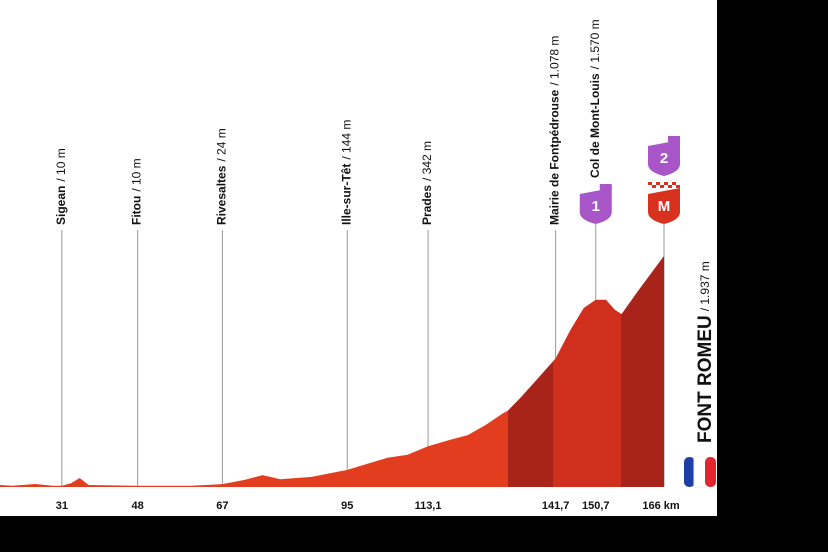  What do you see at coordinates (427, 205) in the screenshot?
I see `waypoint-name: Prades` at bounding box center [427, 205].